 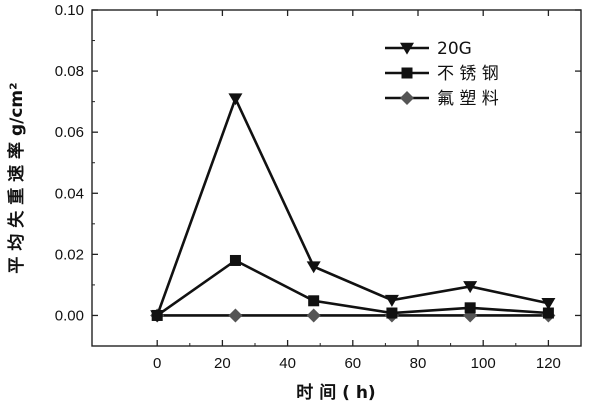 I want to click on x-tick-label: 40, so click(x=287, y=363).